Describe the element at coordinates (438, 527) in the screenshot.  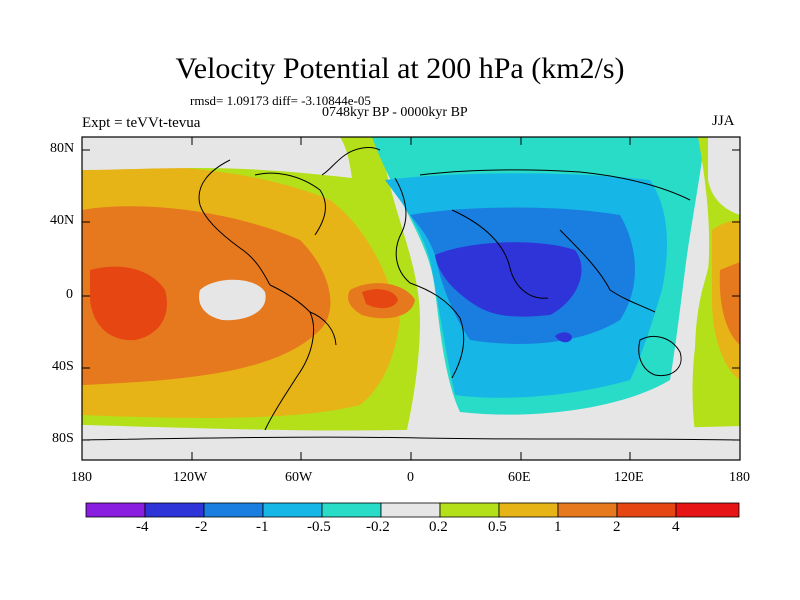
I see `colorbar-label: 0.2` at that location.